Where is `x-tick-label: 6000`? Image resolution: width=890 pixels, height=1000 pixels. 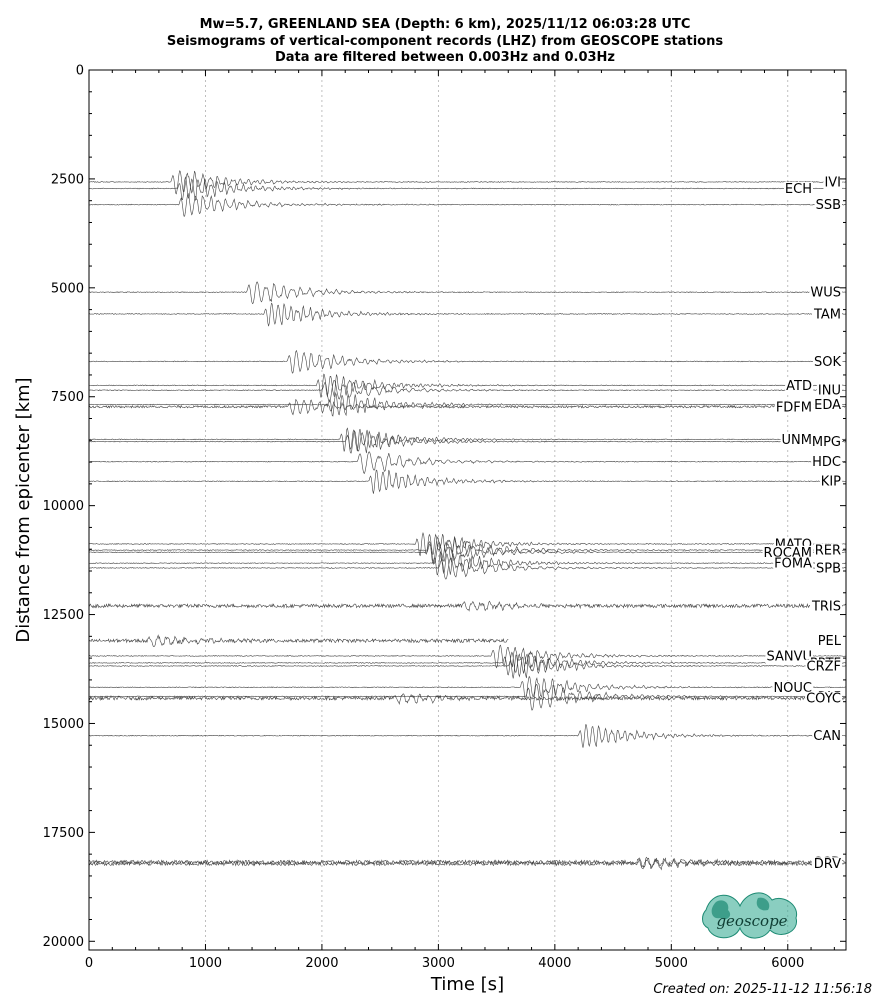 x-tick-label: 6000 is located at coordinates (787, 963).